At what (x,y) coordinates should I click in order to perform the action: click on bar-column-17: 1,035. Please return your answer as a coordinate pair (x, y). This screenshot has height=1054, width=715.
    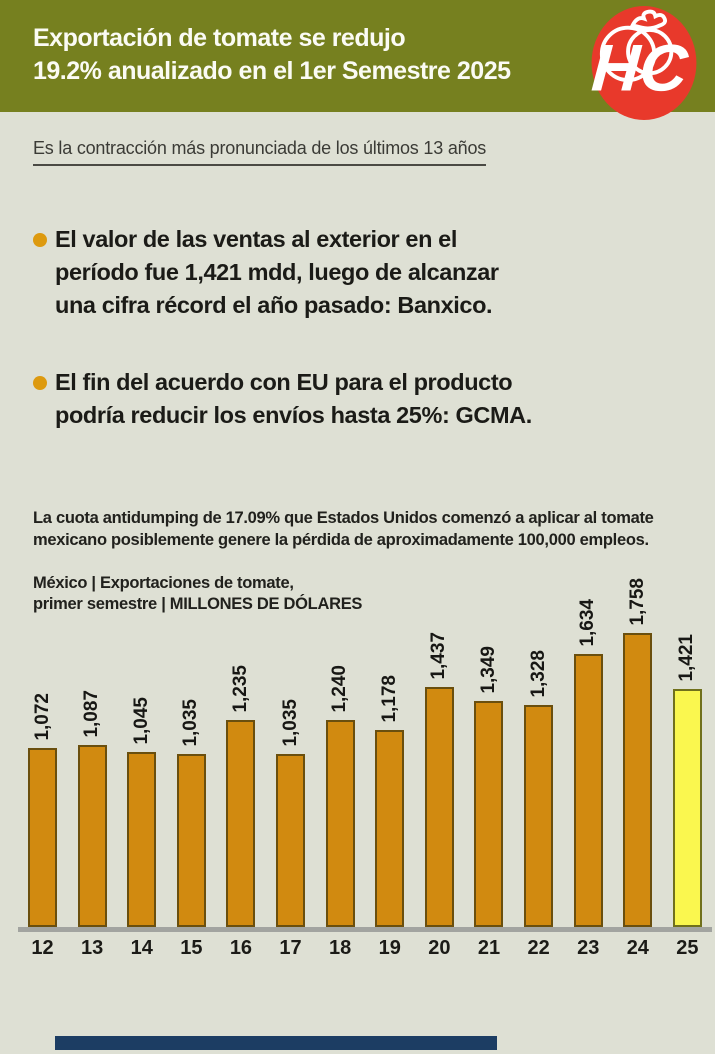
    Looking at the image, I should click on (290, 813).